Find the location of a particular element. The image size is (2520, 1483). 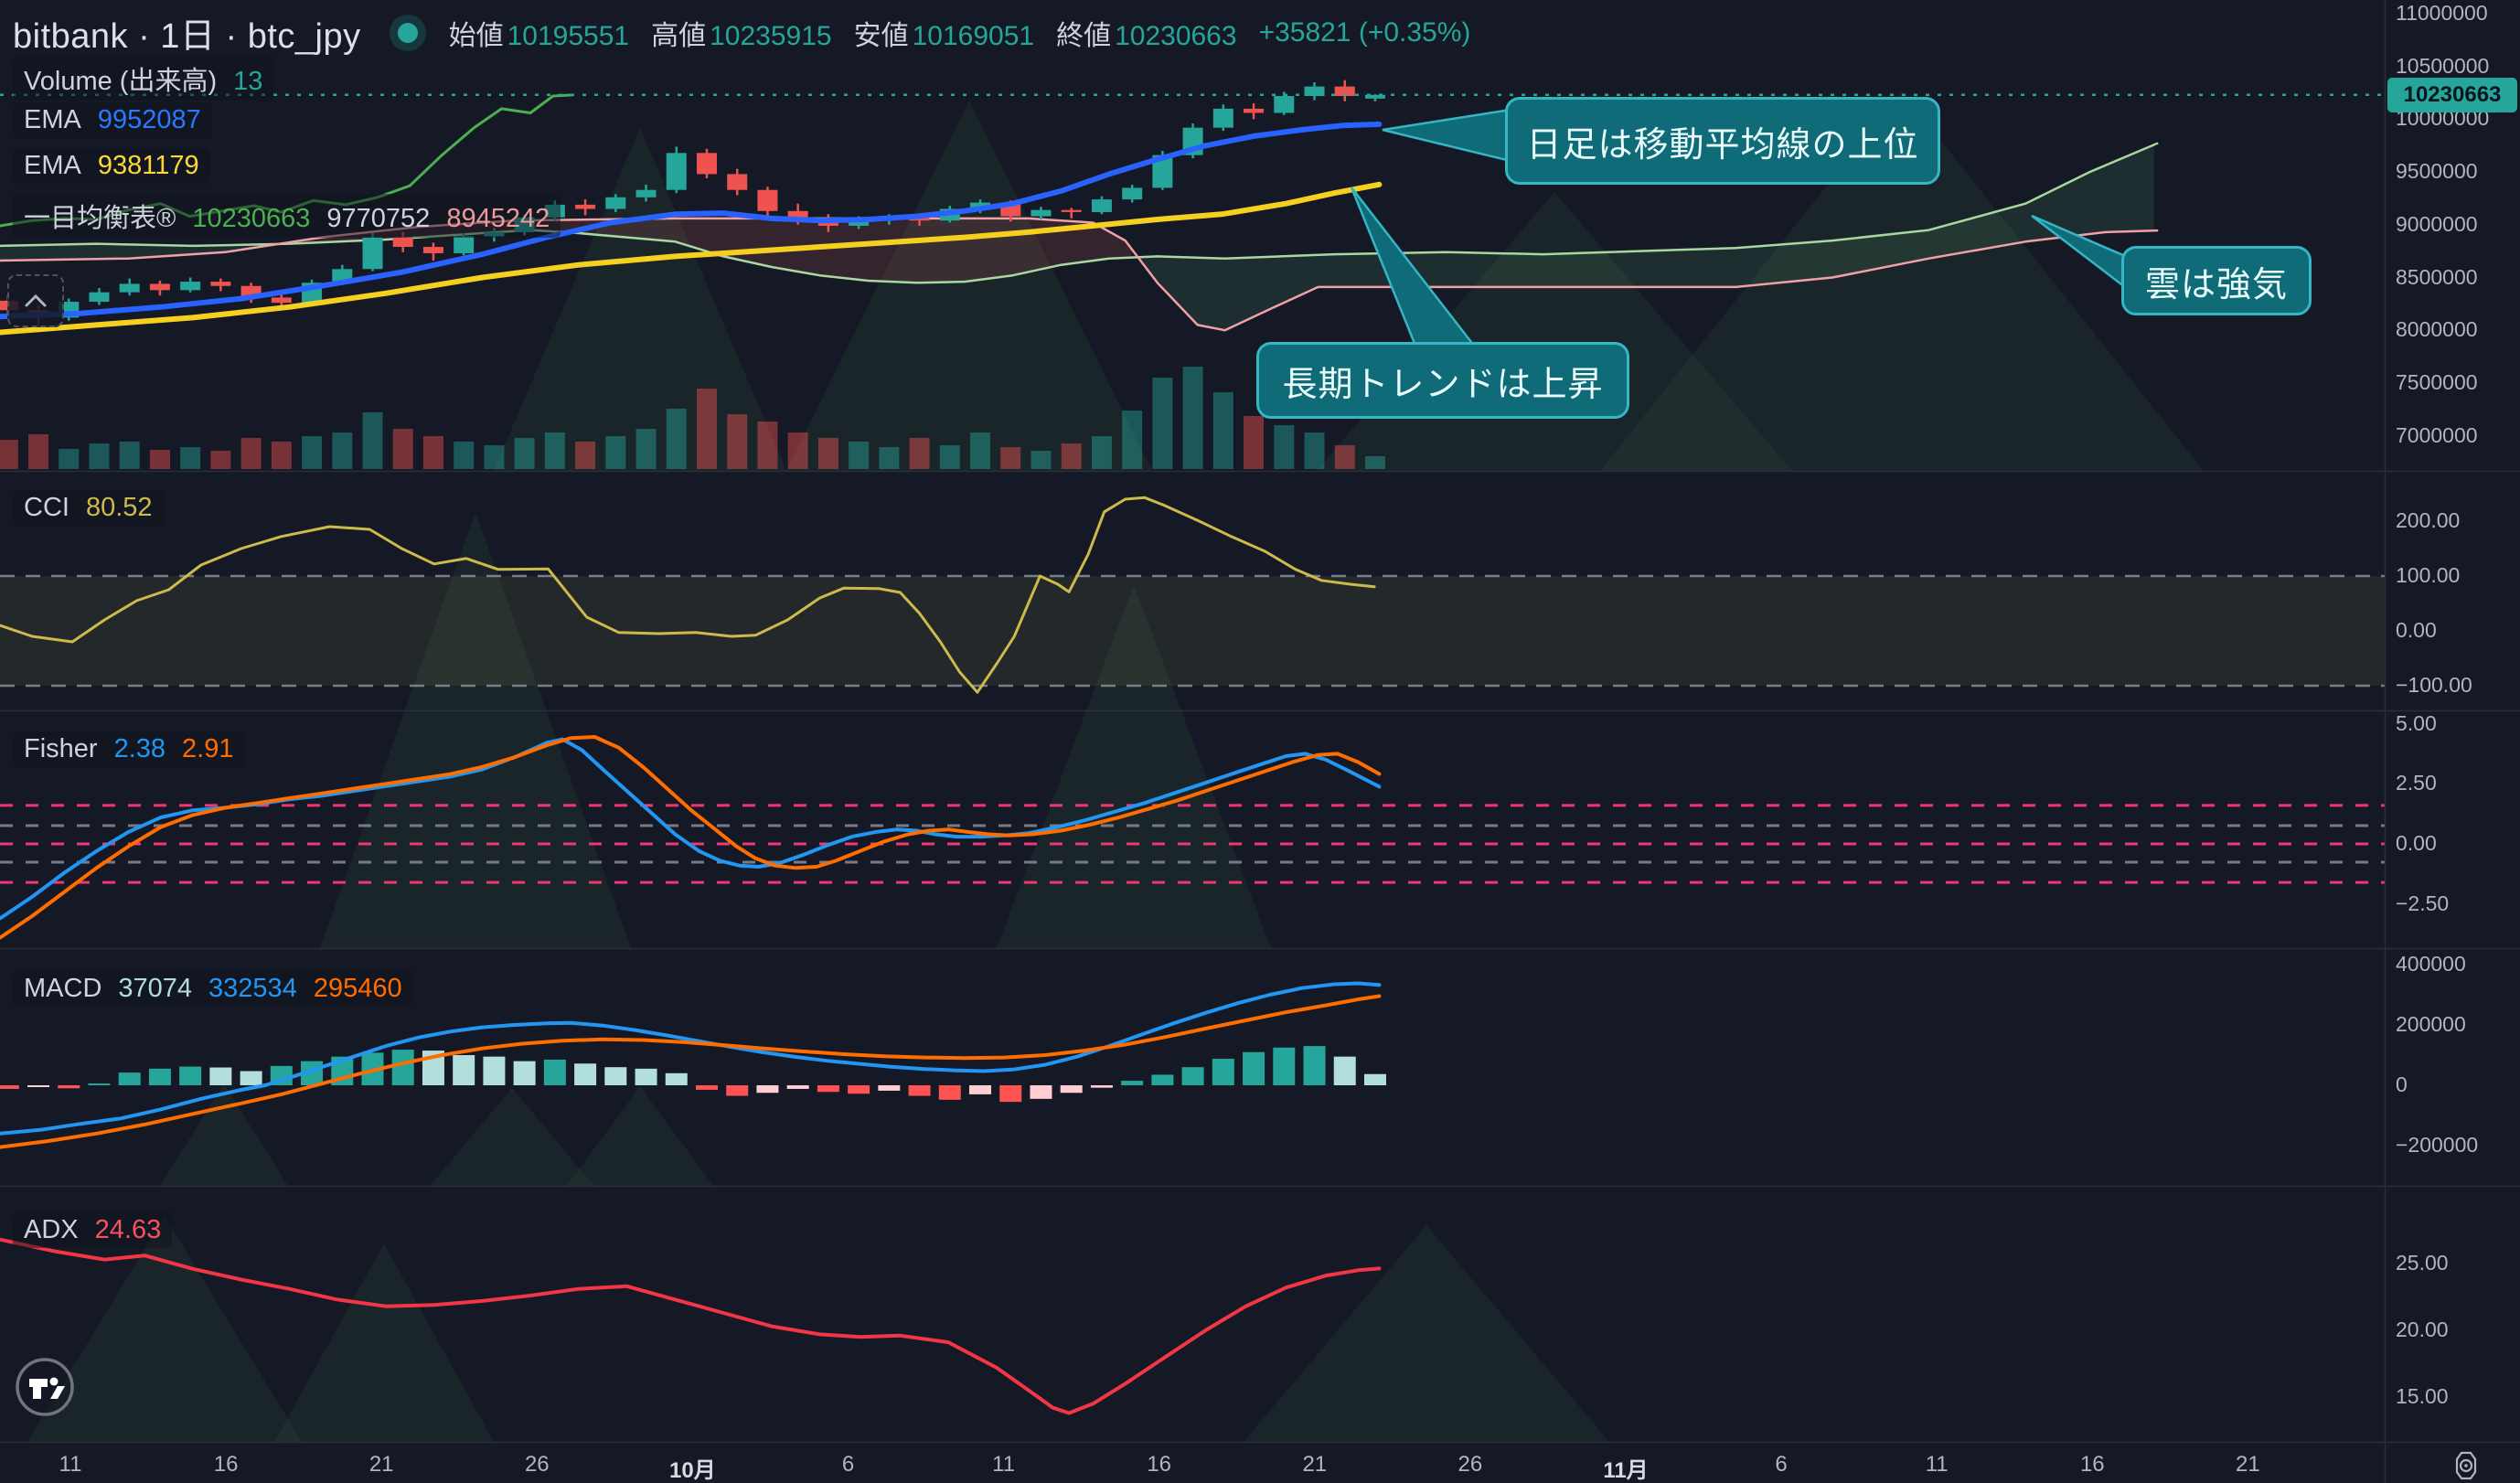

price-axis-label: 8000000 is located at coordinates (2437, 329).